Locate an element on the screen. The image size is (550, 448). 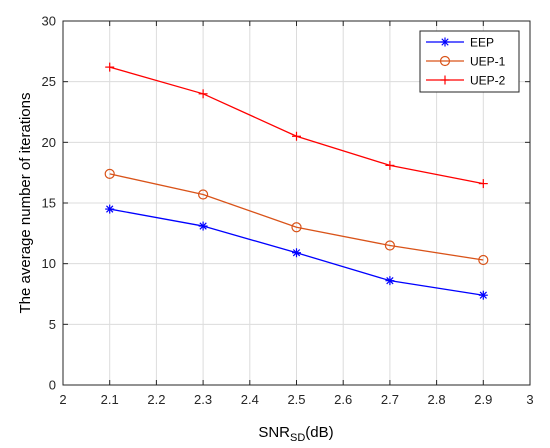
y-axis-title: The average number of iterations is located at coordinates (25, 203).